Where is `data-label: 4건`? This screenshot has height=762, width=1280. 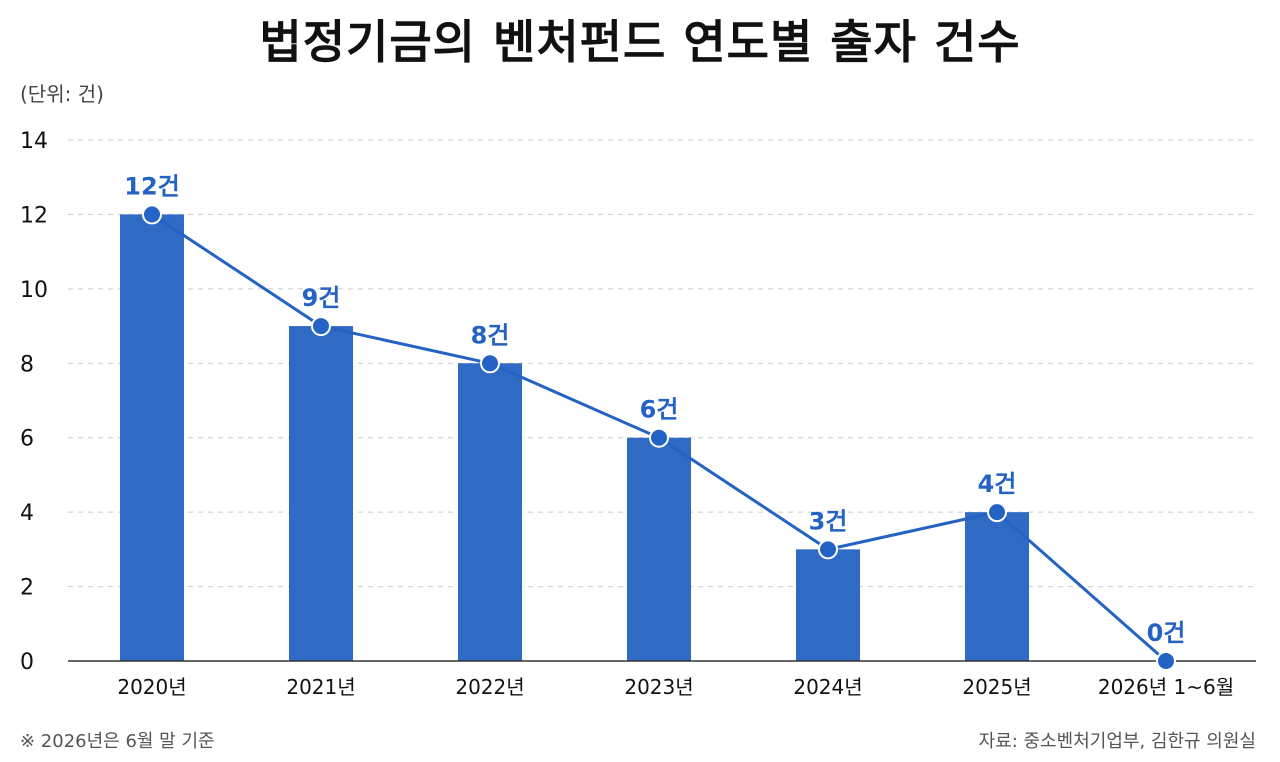 data-label: 4건 is located at coordinates (997, 484).